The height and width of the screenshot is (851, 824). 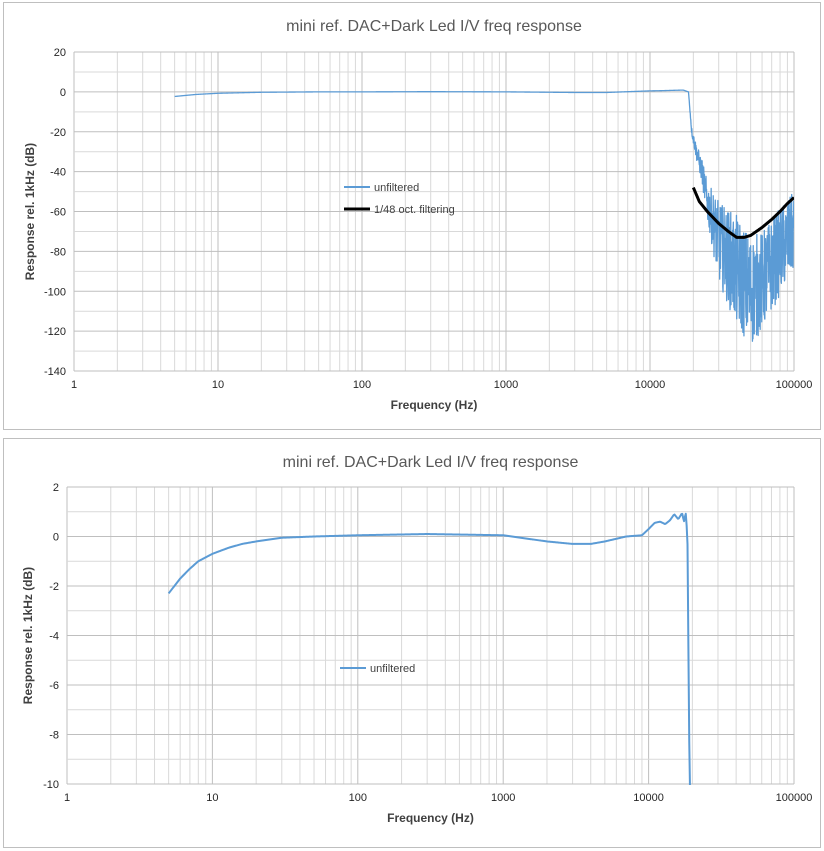 I want to click on y-tick-label: 20, so click(x=60, y=53).